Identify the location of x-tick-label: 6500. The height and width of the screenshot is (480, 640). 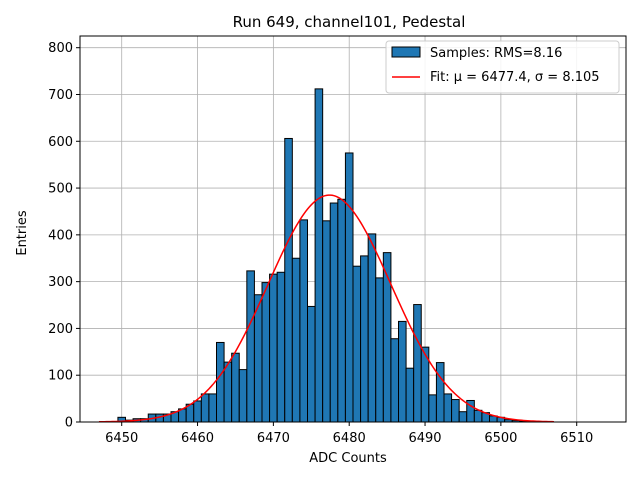
(500, 438).